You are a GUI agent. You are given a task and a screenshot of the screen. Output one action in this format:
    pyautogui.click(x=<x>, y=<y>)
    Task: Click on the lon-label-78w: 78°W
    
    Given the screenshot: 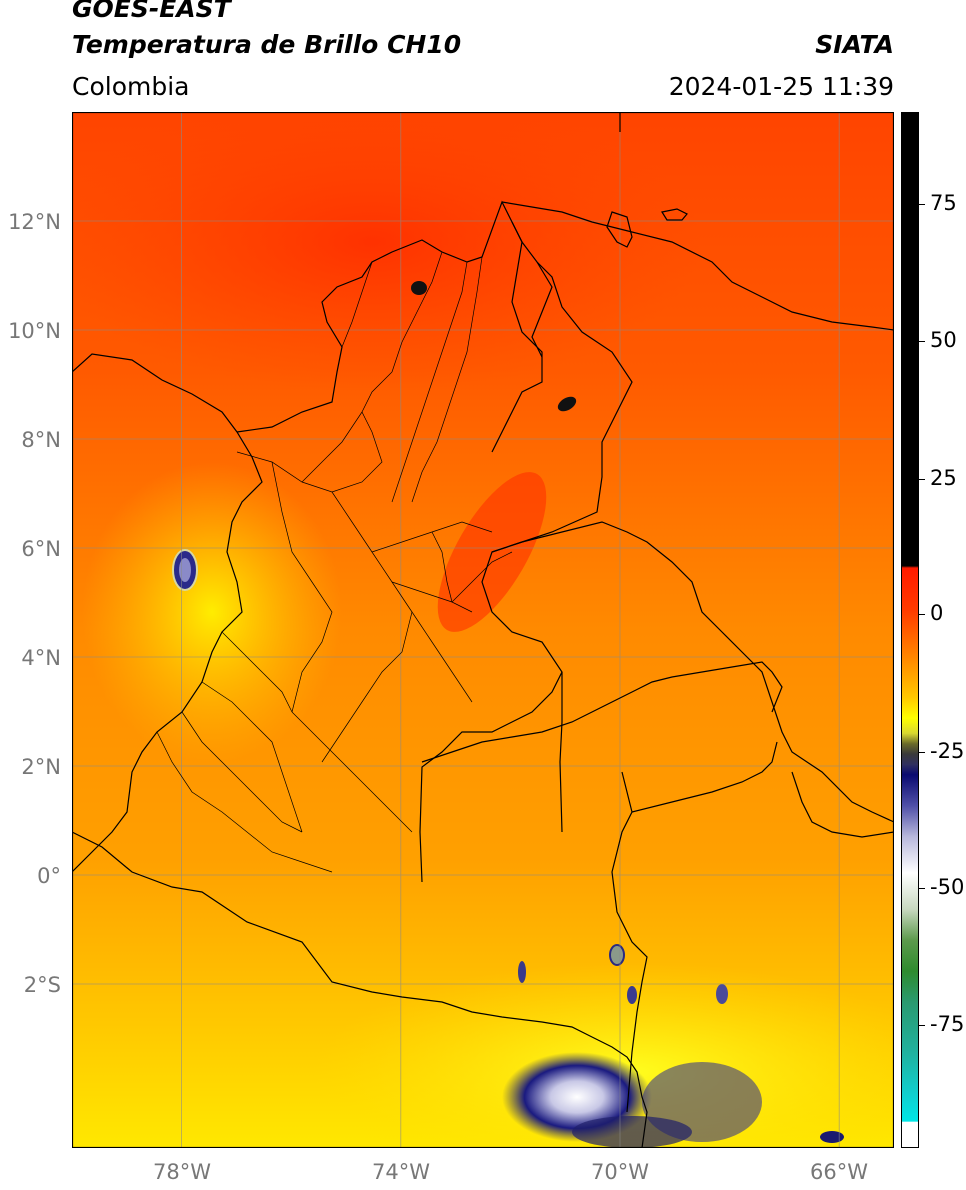 What is the action you would take?
    pyautogui.click(x=182, y=1172)
    